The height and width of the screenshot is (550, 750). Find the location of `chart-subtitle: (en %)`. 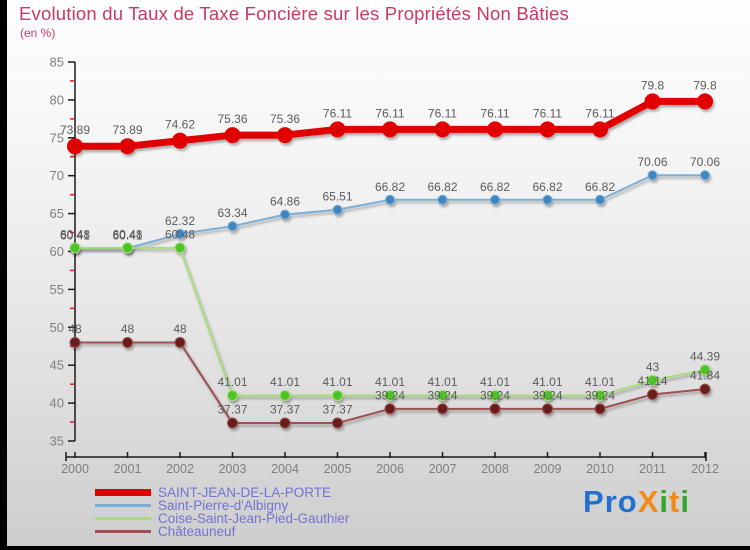

chart-subtitle: (en %) is located at coordinates (38, 33).